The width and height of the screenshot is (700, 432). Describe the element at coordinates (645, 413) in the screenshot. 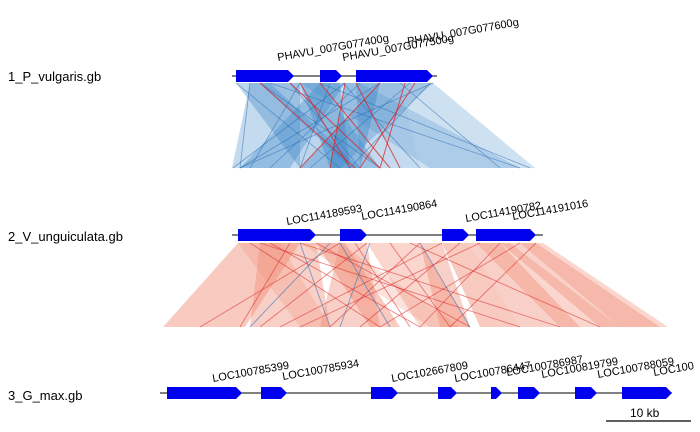

I see `scale-bar-label: 10 kb` at that location.